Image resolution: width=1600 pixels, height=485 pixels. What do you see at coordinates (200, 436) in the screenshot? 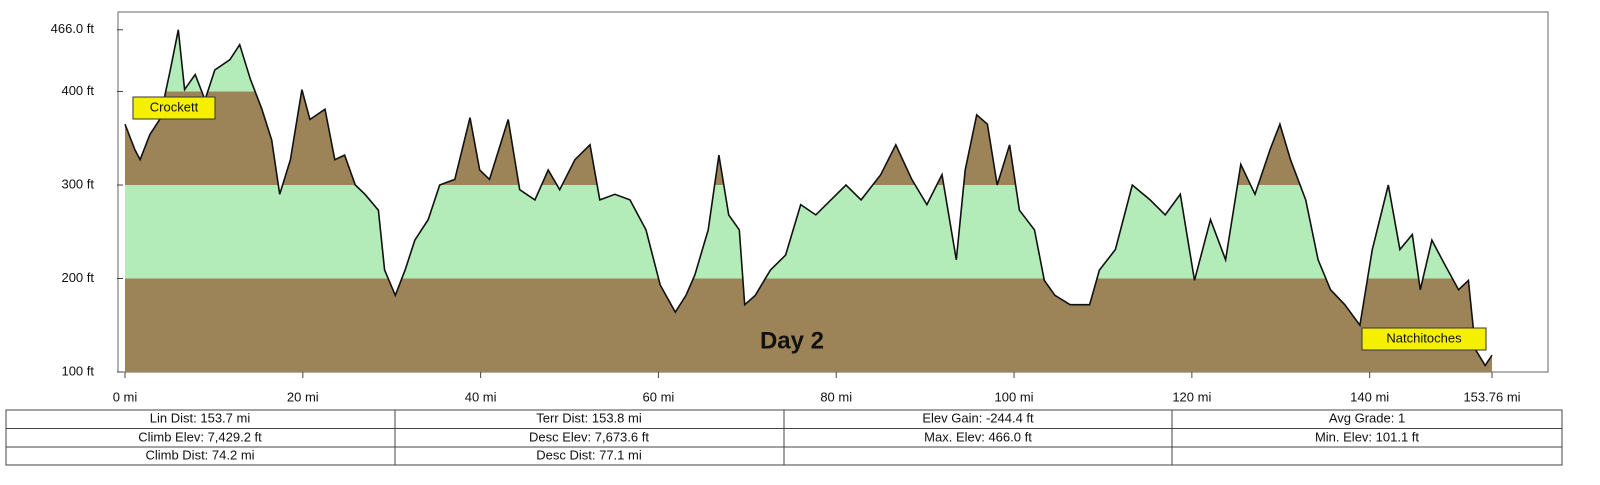
I see `stat-cell: Climb Elev: 7,429.2 ft` at bounding box center [200, 436].